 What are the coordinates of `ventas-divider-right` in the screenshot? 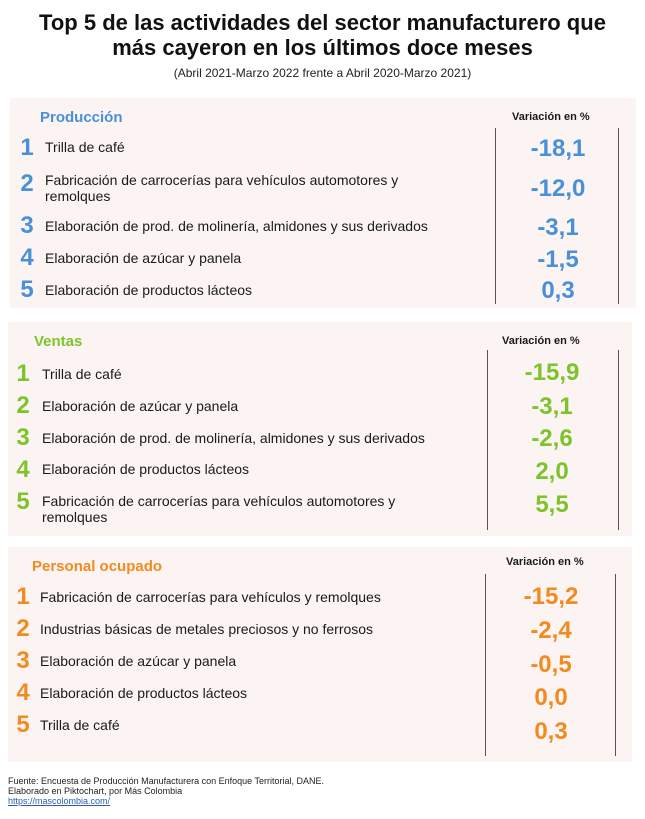 It's located at (618, 440).